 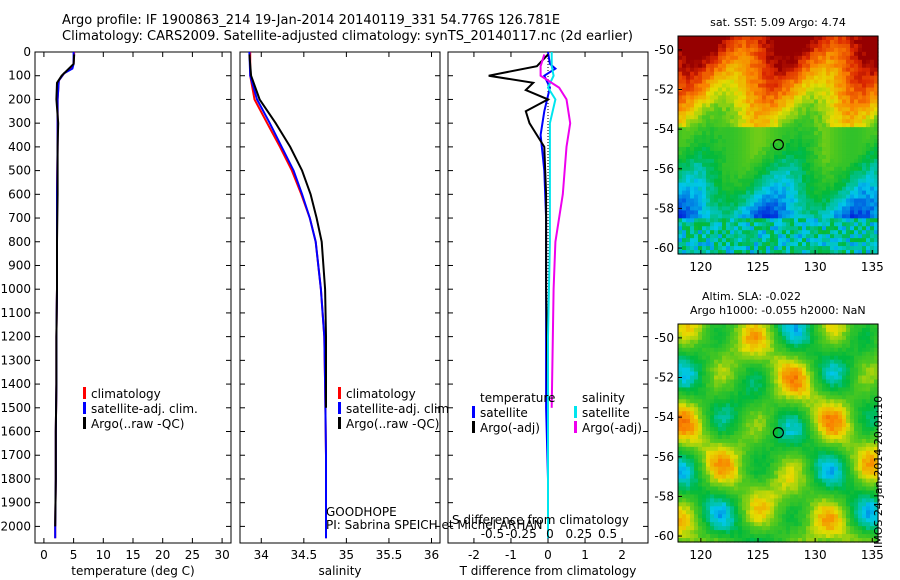 I want to click on legend-swatch, so click(x=575, y=427).